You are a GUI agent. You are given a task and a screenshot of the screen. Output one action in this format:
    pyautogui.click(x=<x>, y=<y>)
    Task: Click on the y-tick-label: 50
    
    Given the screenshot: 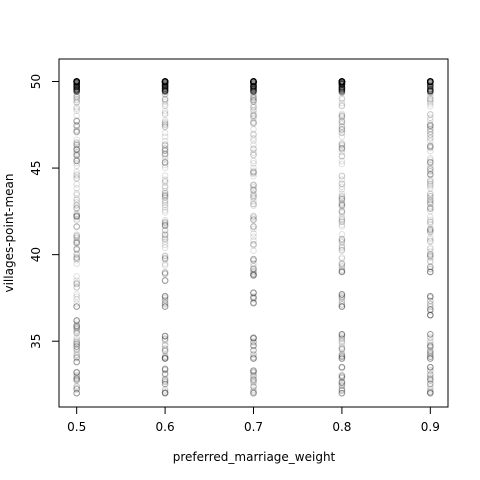 What is the action you would take?
    pyautogui.click(x=36, y=81)
    